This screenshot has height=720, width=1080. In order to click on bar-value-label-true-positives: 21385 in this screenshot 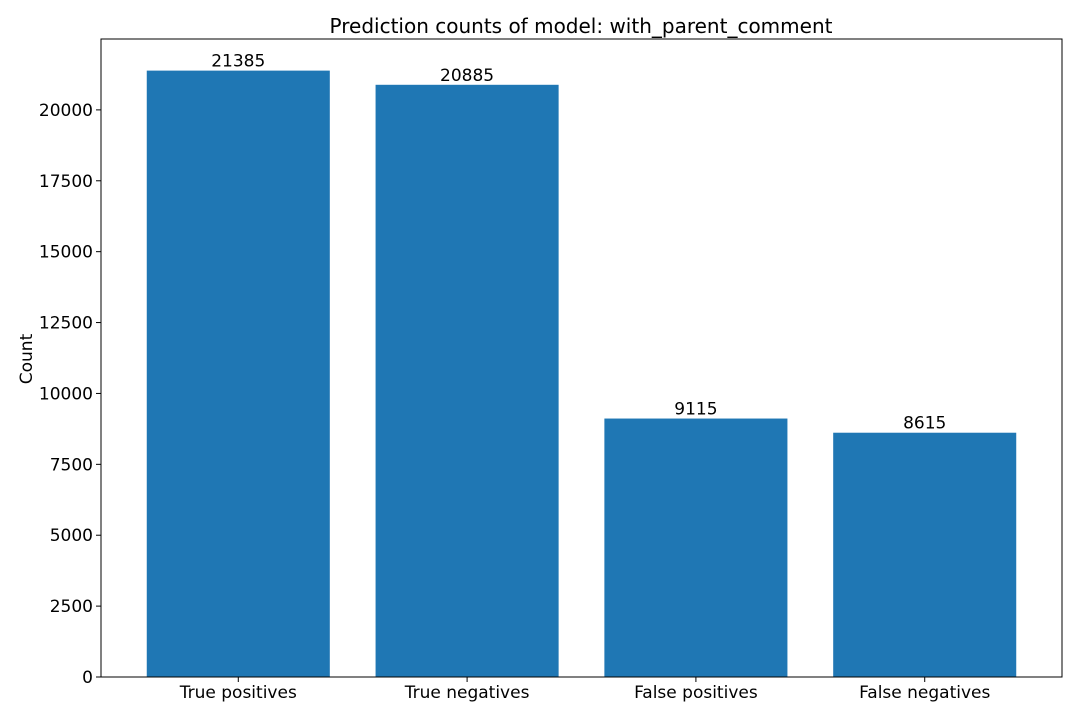, I will do `click(238, 62)`.